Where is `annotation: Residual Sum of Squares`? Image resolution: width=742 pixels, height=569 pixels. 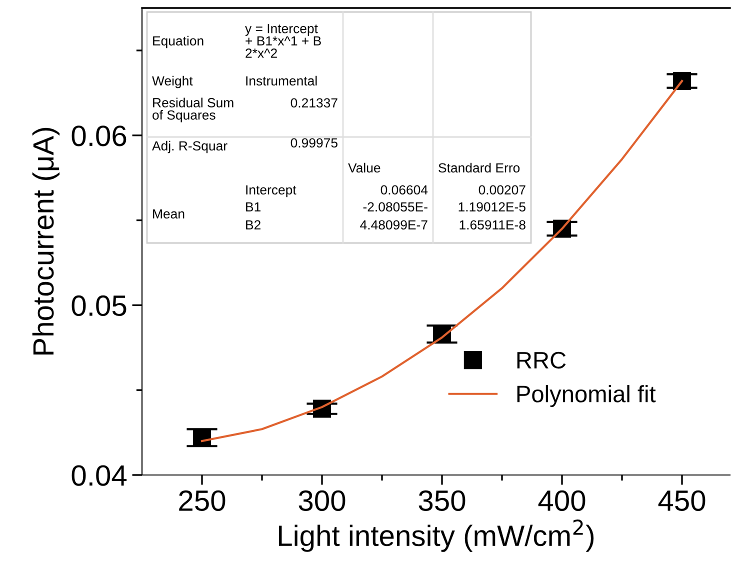 annotation: Residual Sum of Squares is located at coordinates (193, 110).